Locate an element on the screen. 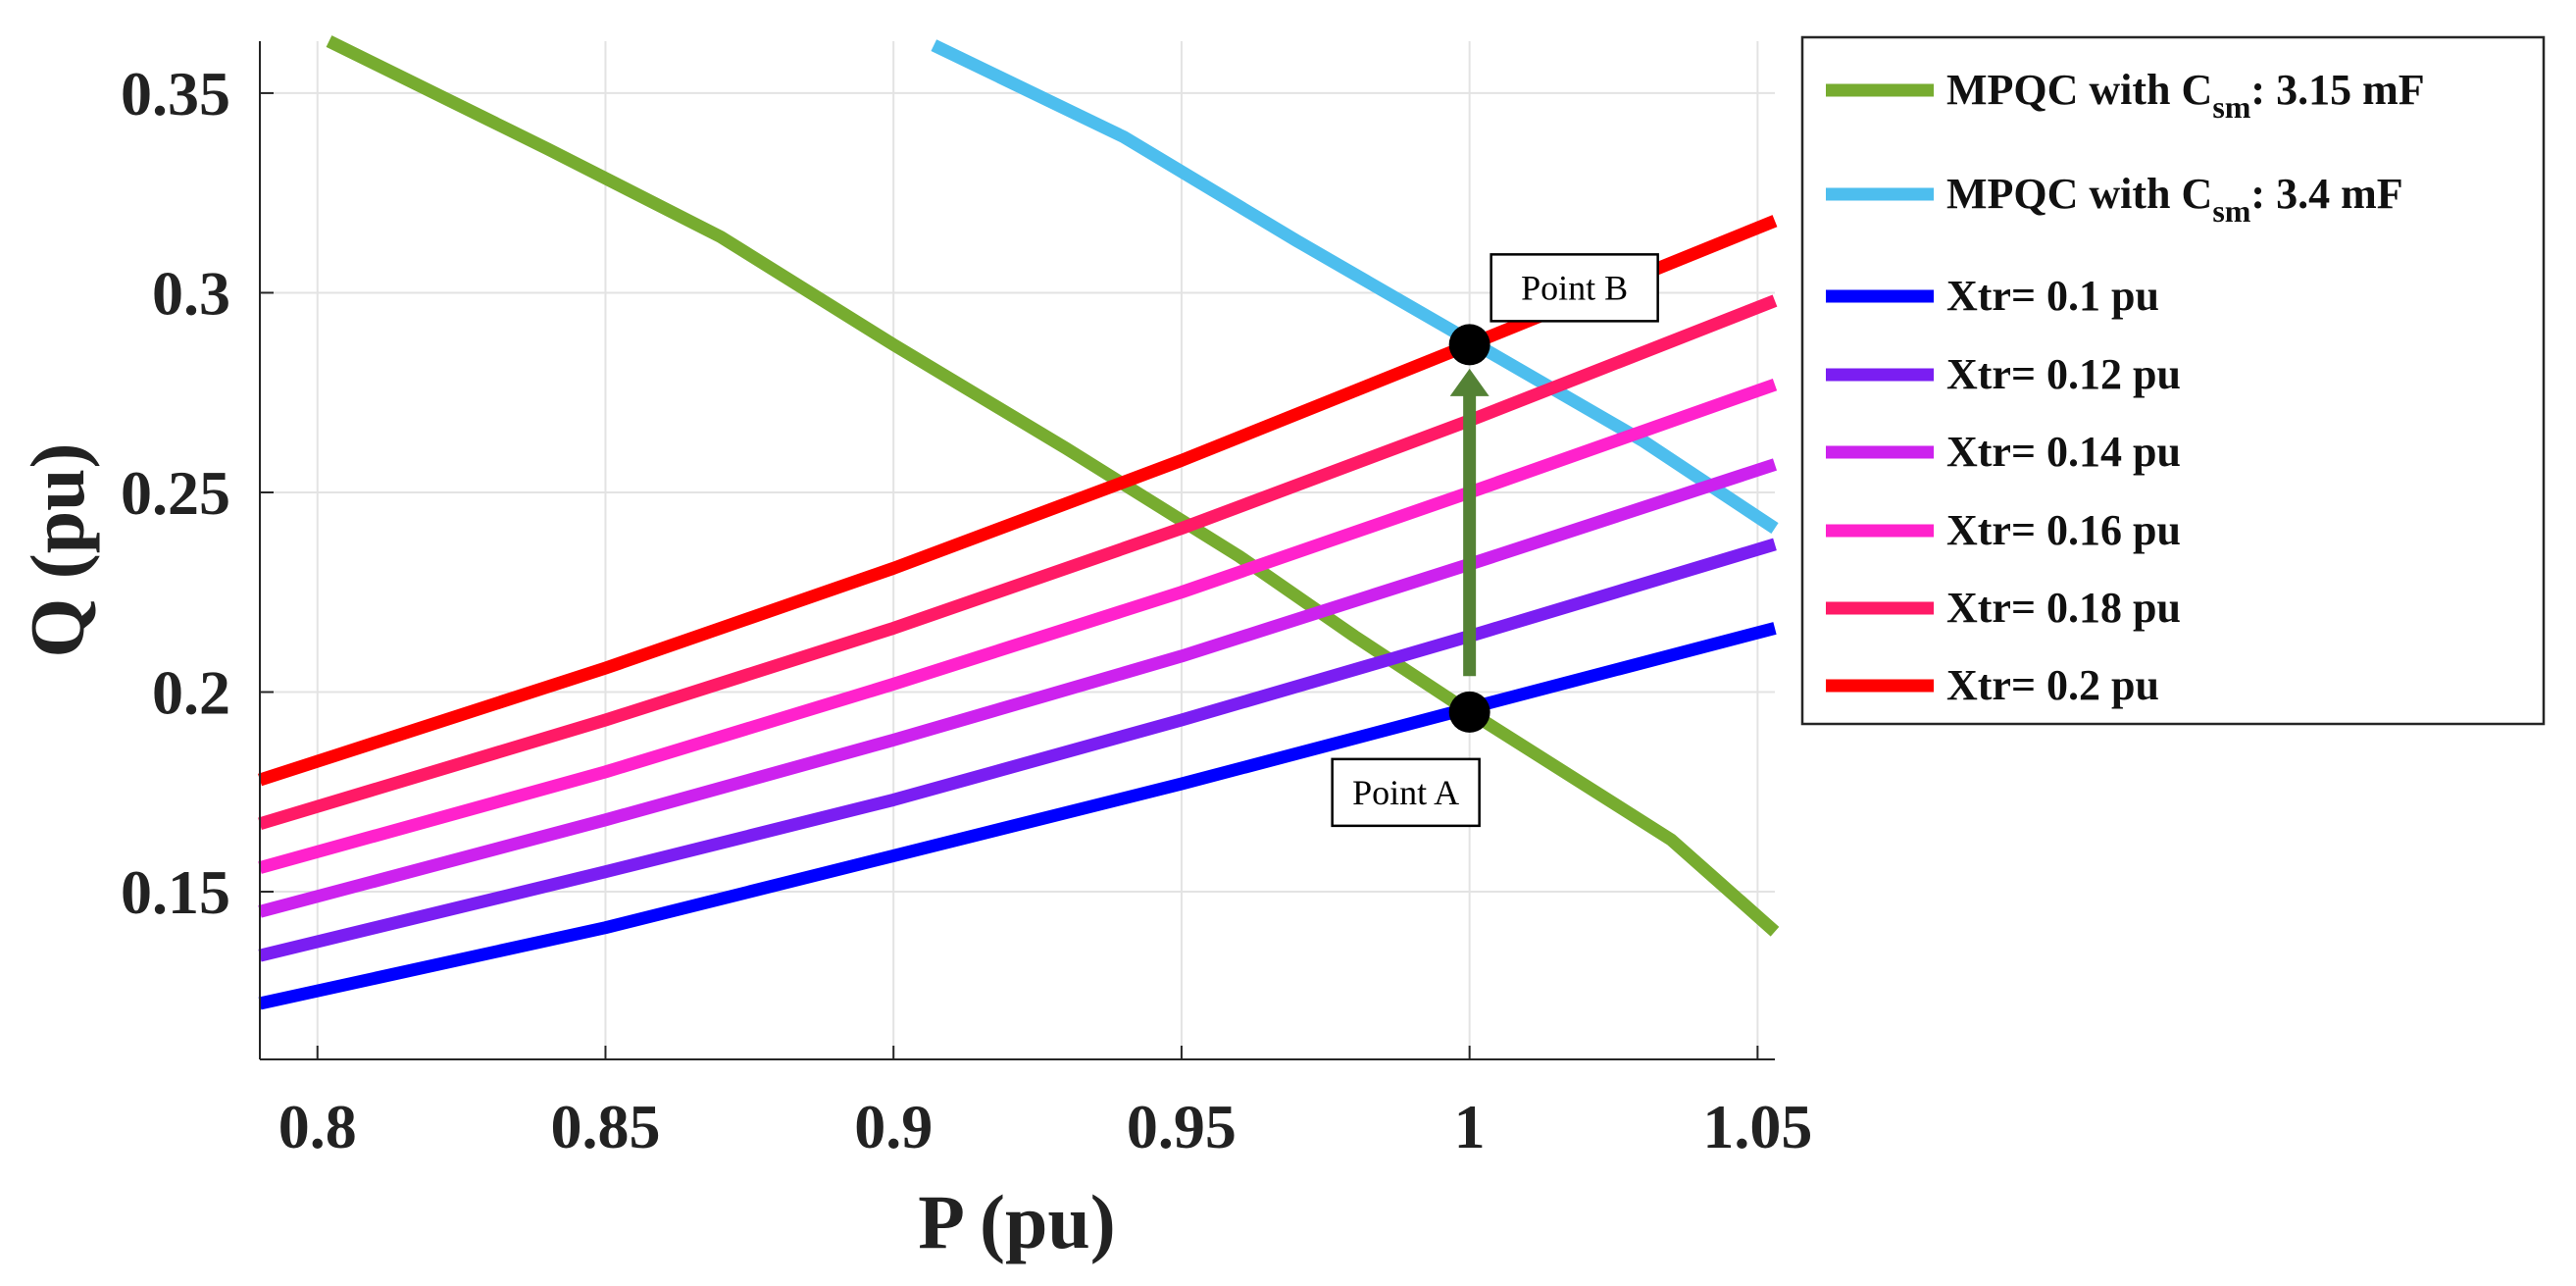 The height and width of the screenshot is (1286, 2576). y-tick-label: 0.15 is located at coordinates (175, 892).